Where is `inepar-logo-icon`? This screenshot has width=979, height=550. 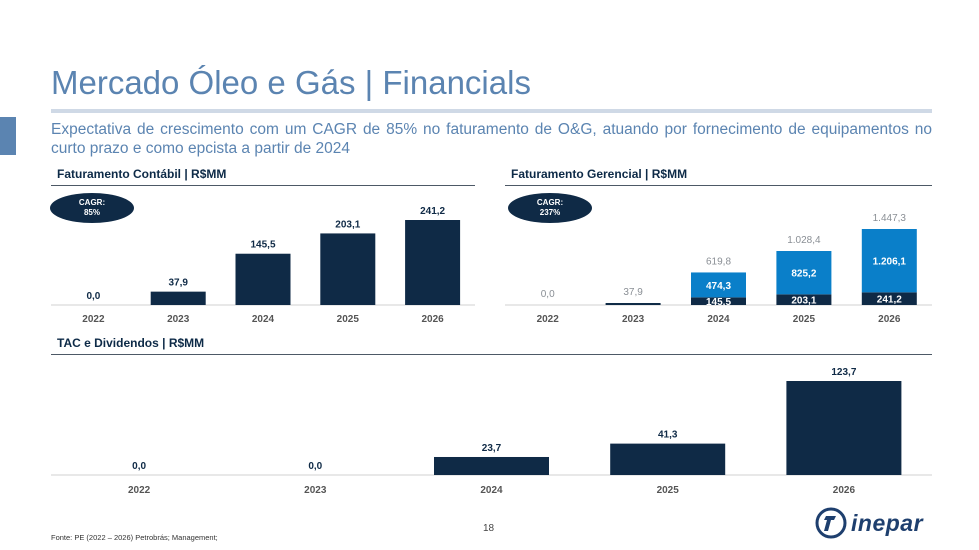 inepar-logo-icon is located at coordinates (831, 523).